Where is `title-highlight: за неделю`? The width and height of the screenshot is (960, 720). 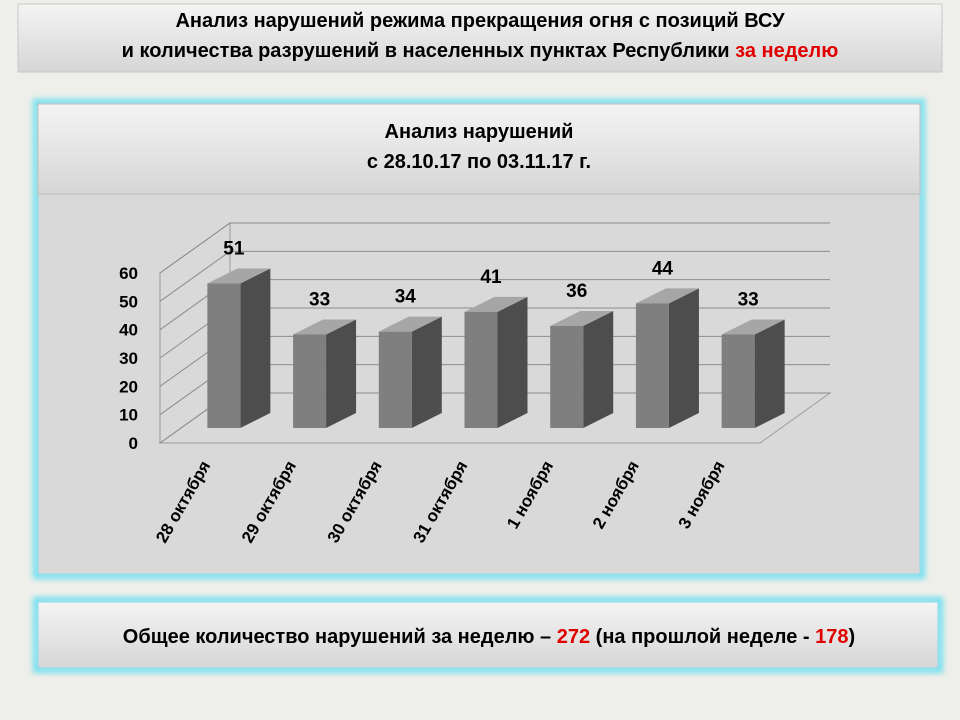
title-highlight: за неделю is located at coordinates (786, 51).